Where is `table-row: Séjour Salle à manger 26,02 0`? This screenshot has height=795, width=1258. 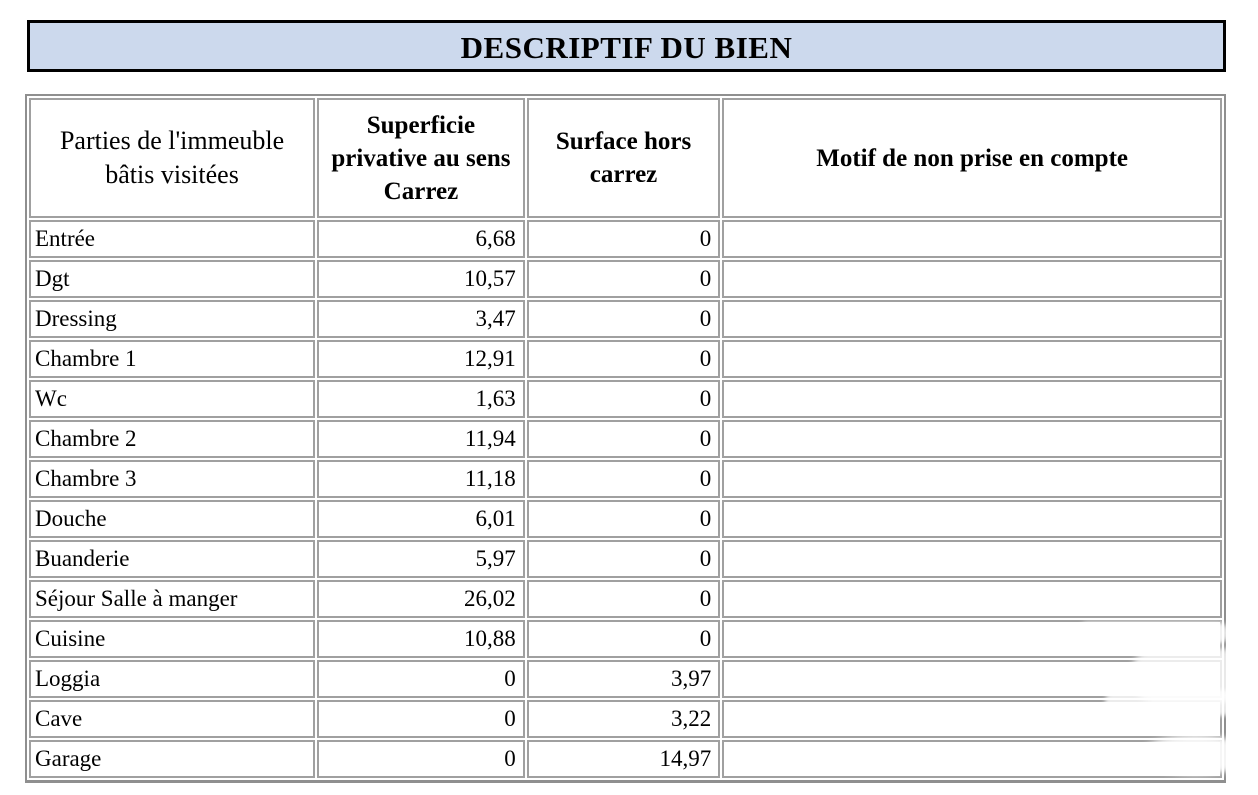
table-row: Séjour Salle à manger 26,02 0 is located at coordinates (625, 599).